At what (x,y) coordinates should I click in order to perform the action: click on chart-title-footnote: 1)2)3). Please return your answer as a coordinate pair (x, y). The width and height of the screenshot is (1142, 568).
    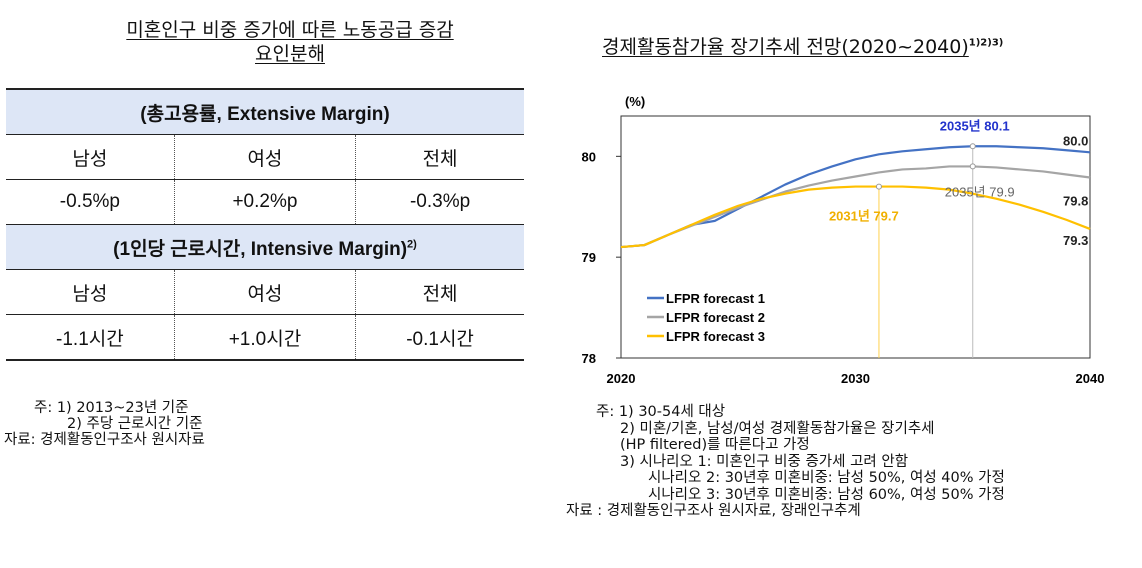
    Looking at the image, I should click on (986, 43).